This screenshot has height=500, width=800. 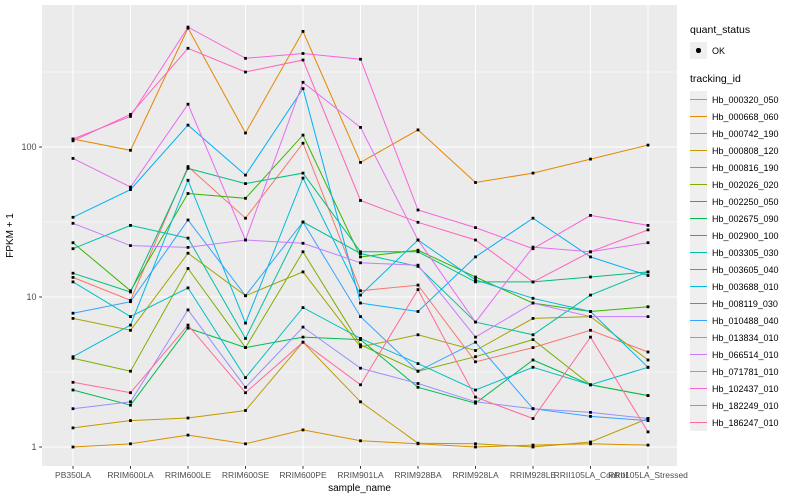 I want to click on legend-item-label: Hb_071781_010, so click(x=745, y=371).